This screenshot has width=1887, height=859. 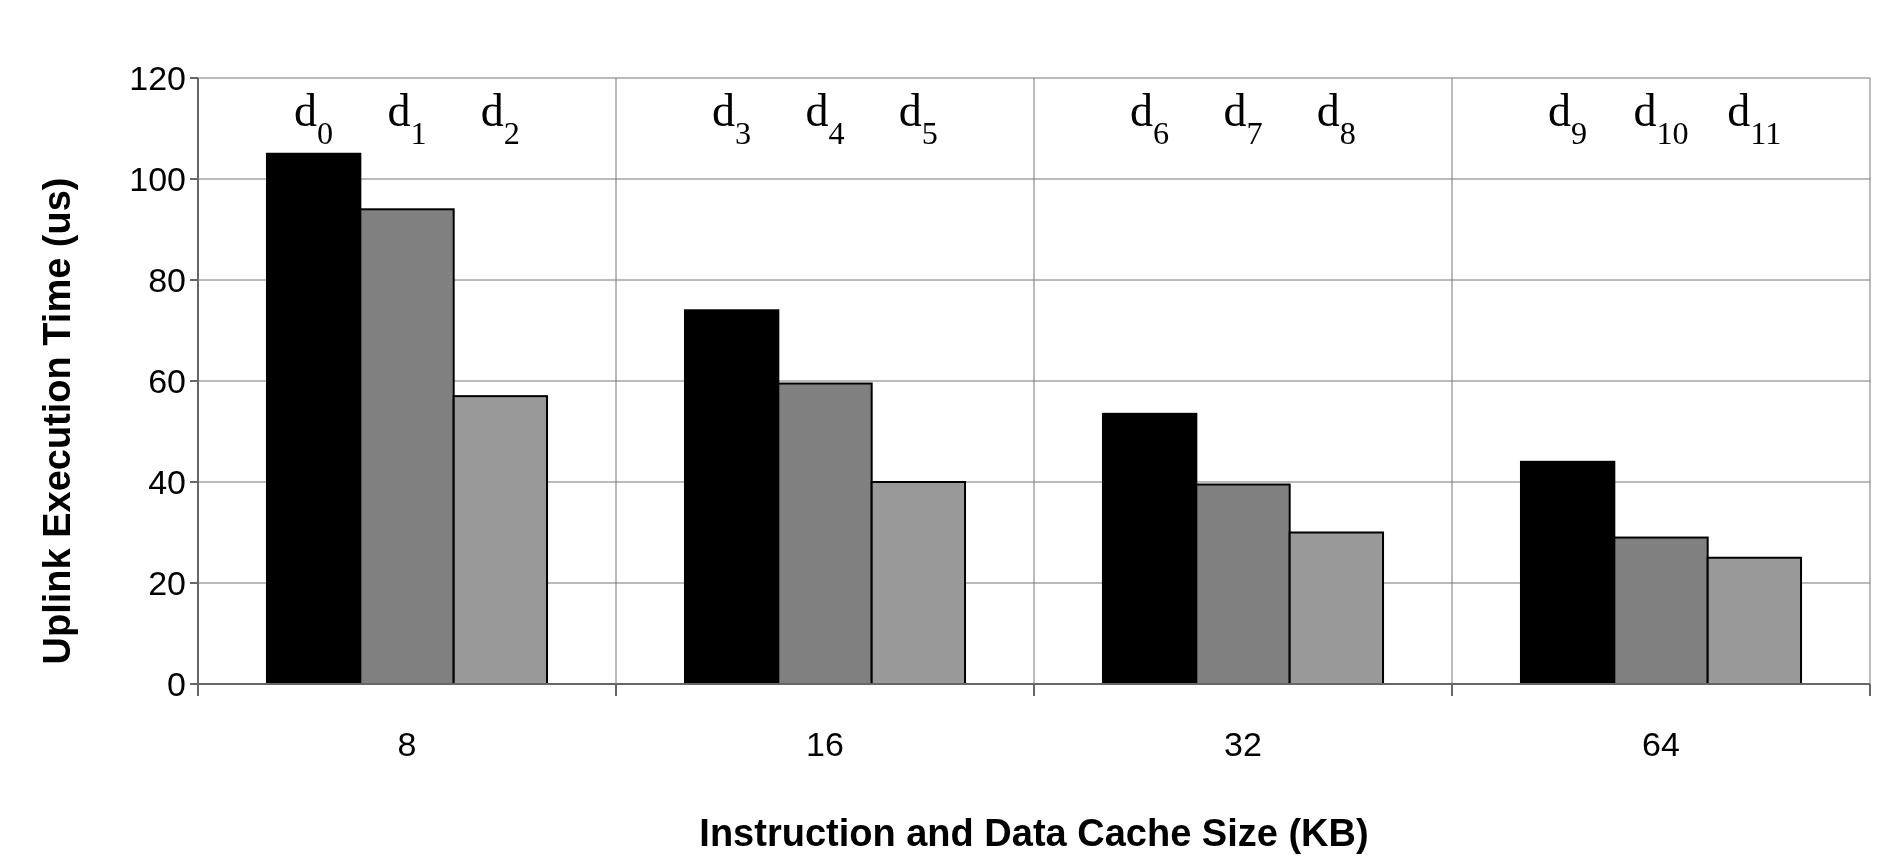 What do you see at coordinates (825, 744) in the screenshot?
I see `x-tick-label: 16` at bounding box center [825, 744].